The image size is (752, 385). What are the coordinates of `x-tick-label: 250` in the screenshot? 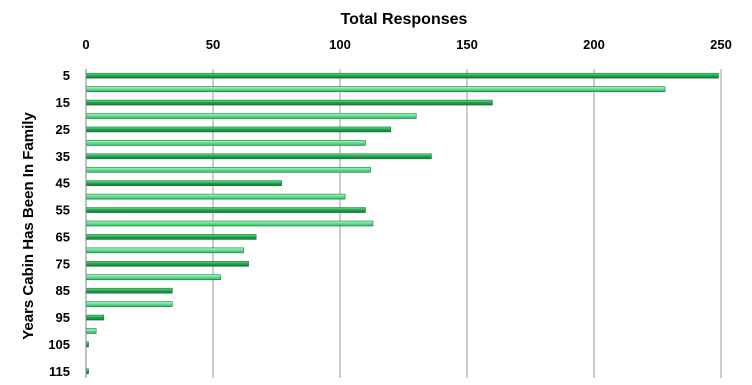 It's located at (721, 44).